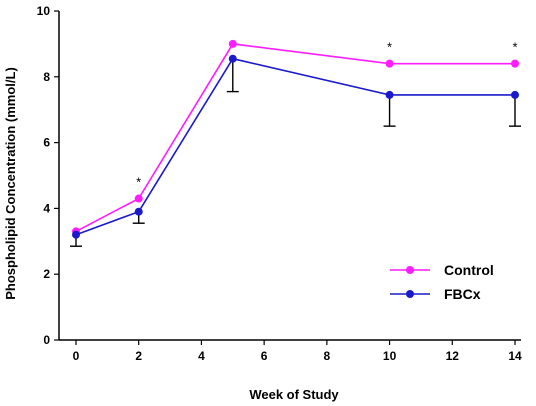 Image resolution: width=536 pixels, height=406 pixels. I want to click on x-tick-label: 8, so click(327, 356).